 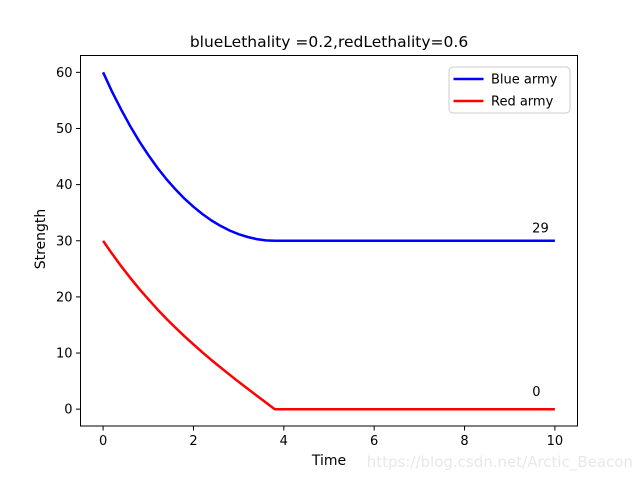 I want to click on x-axis-label: Time, so click(x=328, y=461).